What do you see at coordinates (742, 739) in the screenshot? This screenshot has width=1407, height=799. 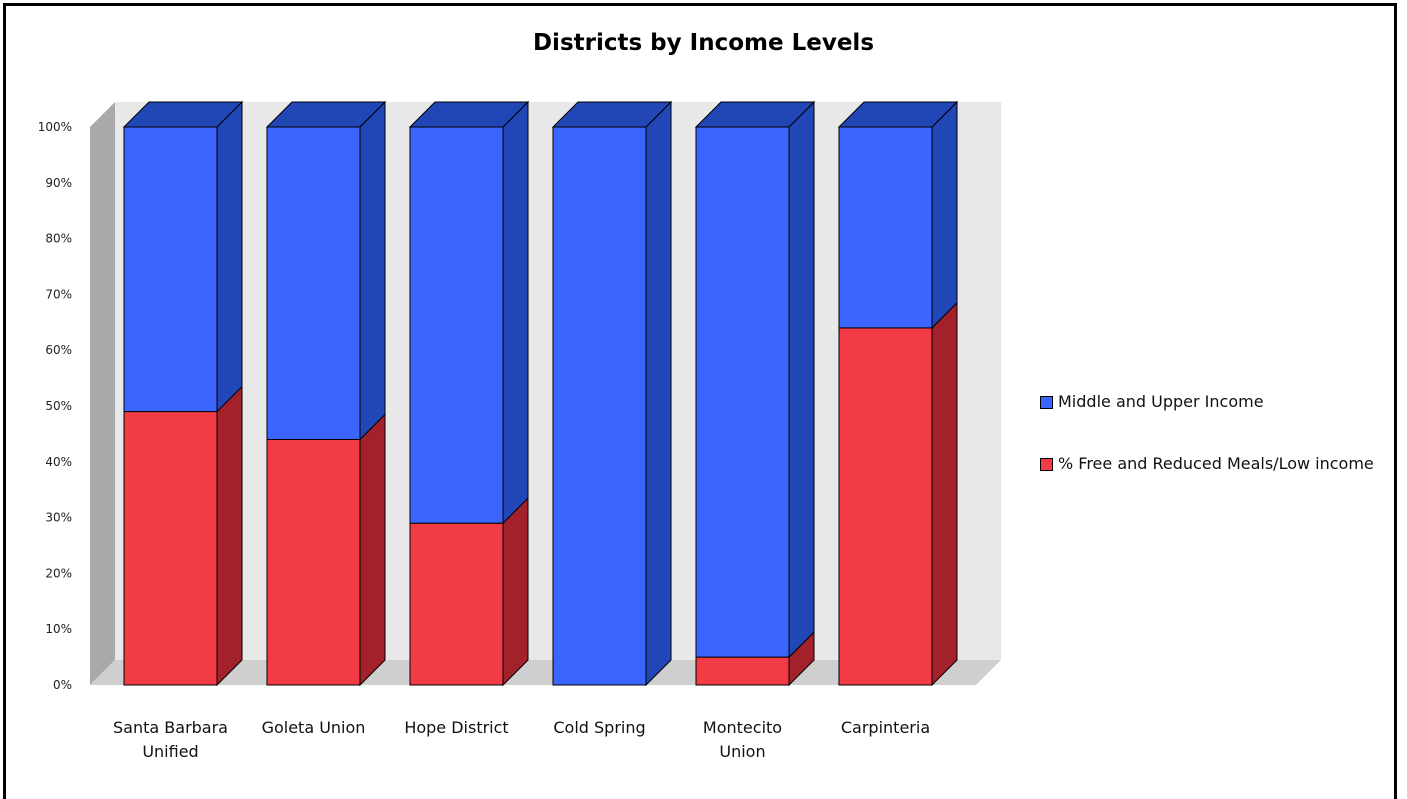 I see `category-label: Montecito Union` at bounding box center [742, 739].